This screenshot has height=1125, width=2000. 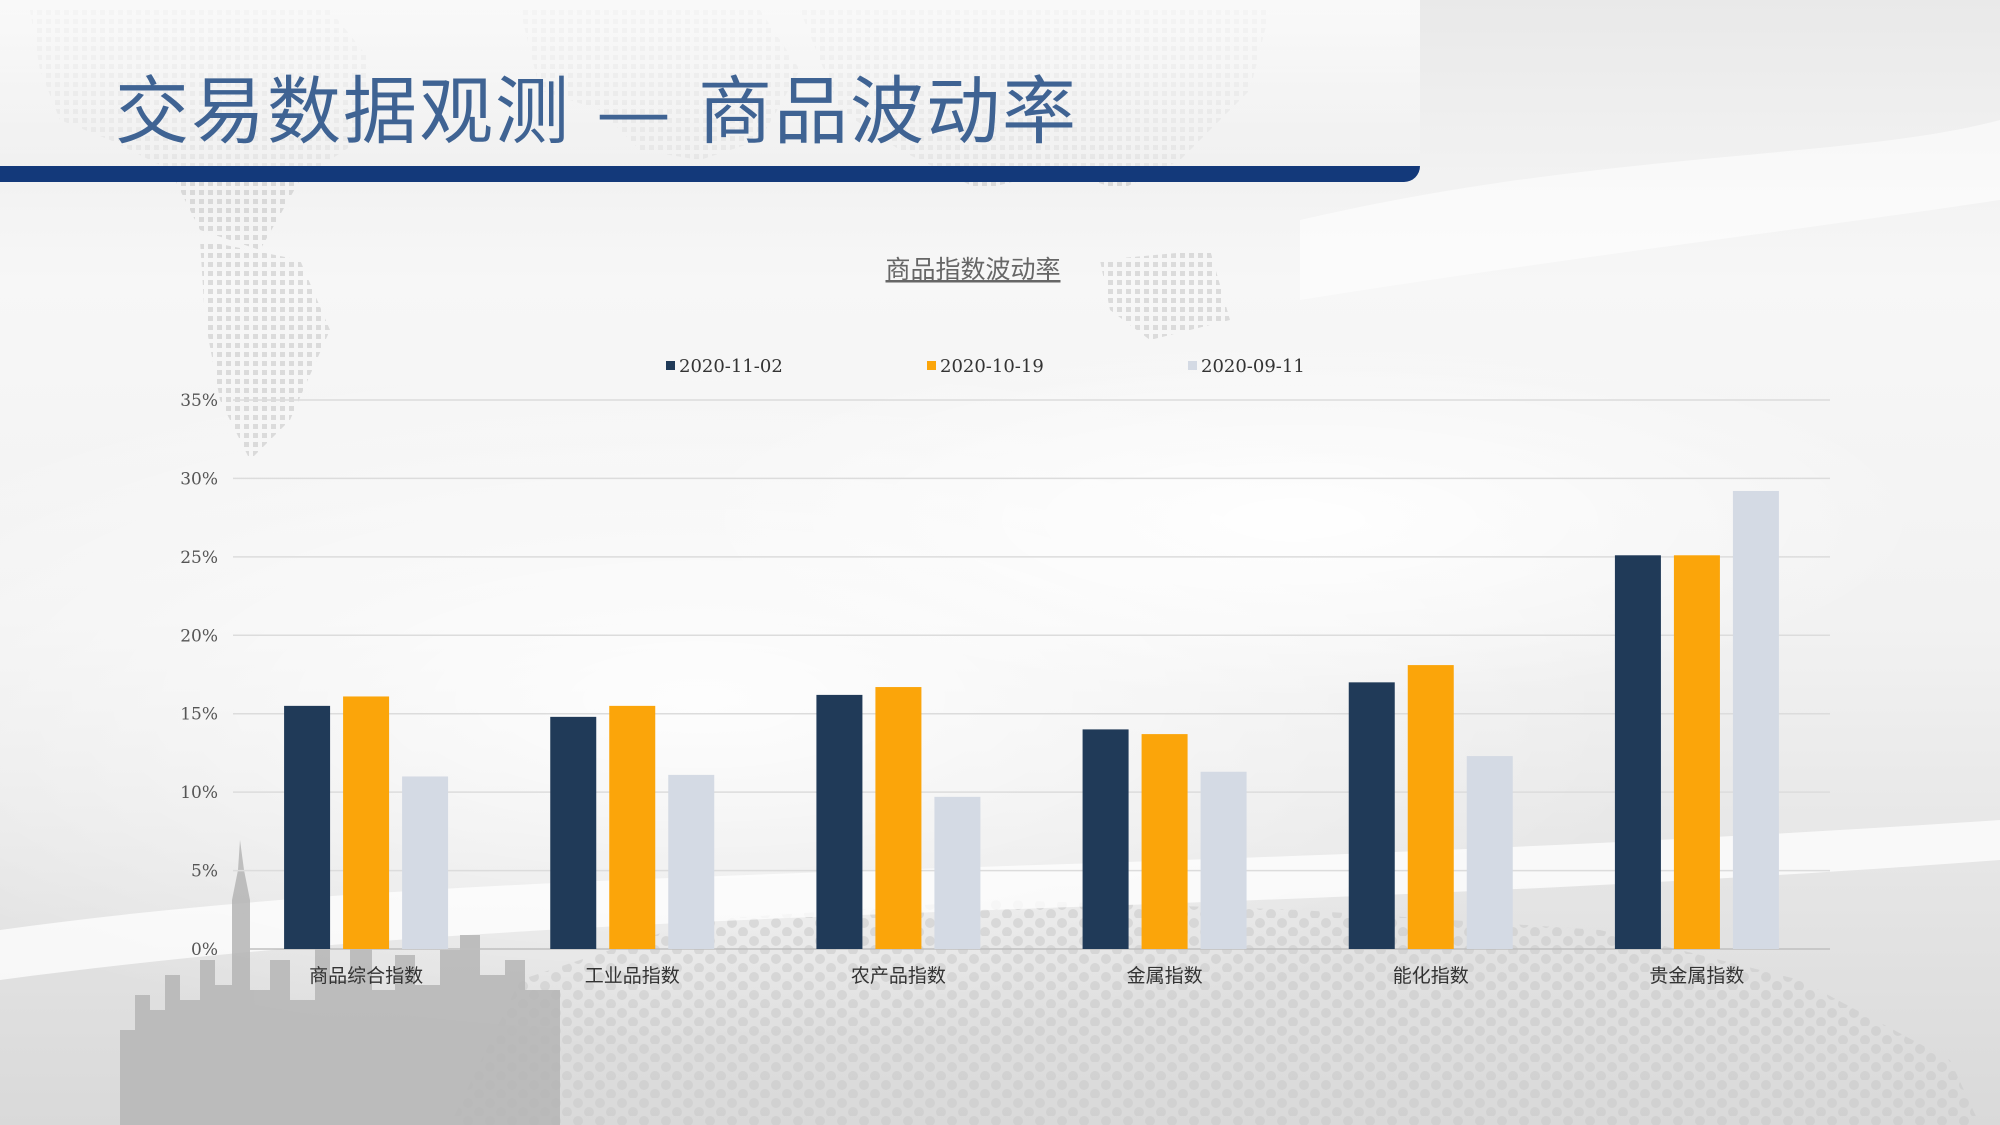 What do you see at coordinates (632, 976) in the screenshot?
I see `x-category-label: 工业品指数` at bounding box center [632, 976].